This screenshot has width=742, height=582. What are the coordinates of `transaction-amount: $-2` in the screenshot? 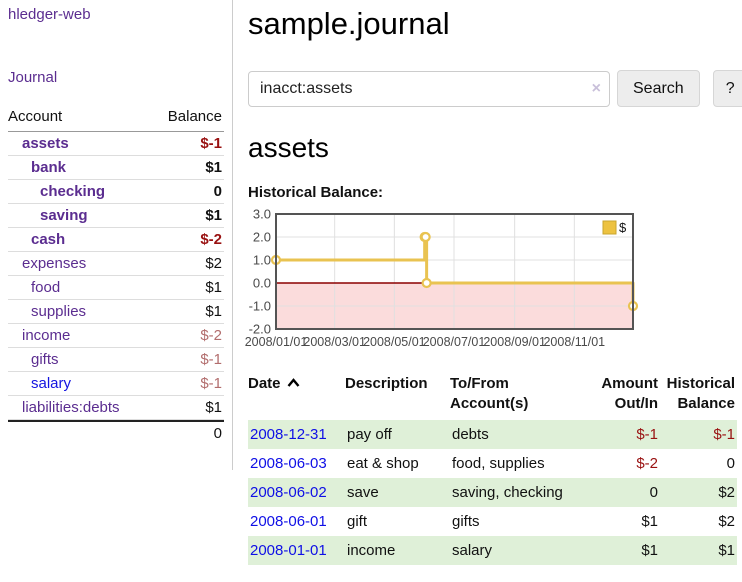 It's located at (647, 463).